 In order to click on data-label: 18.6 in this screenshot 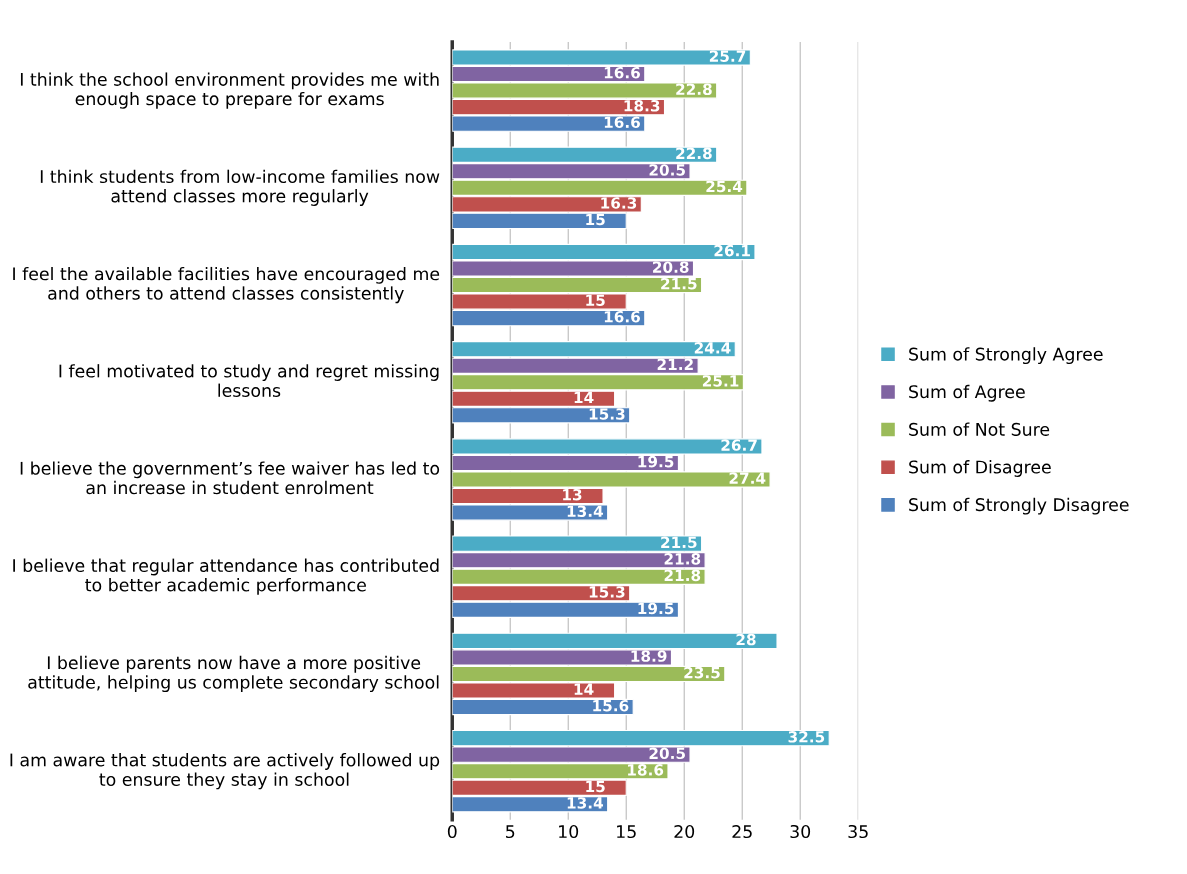, I will do `click(646, 770)`.